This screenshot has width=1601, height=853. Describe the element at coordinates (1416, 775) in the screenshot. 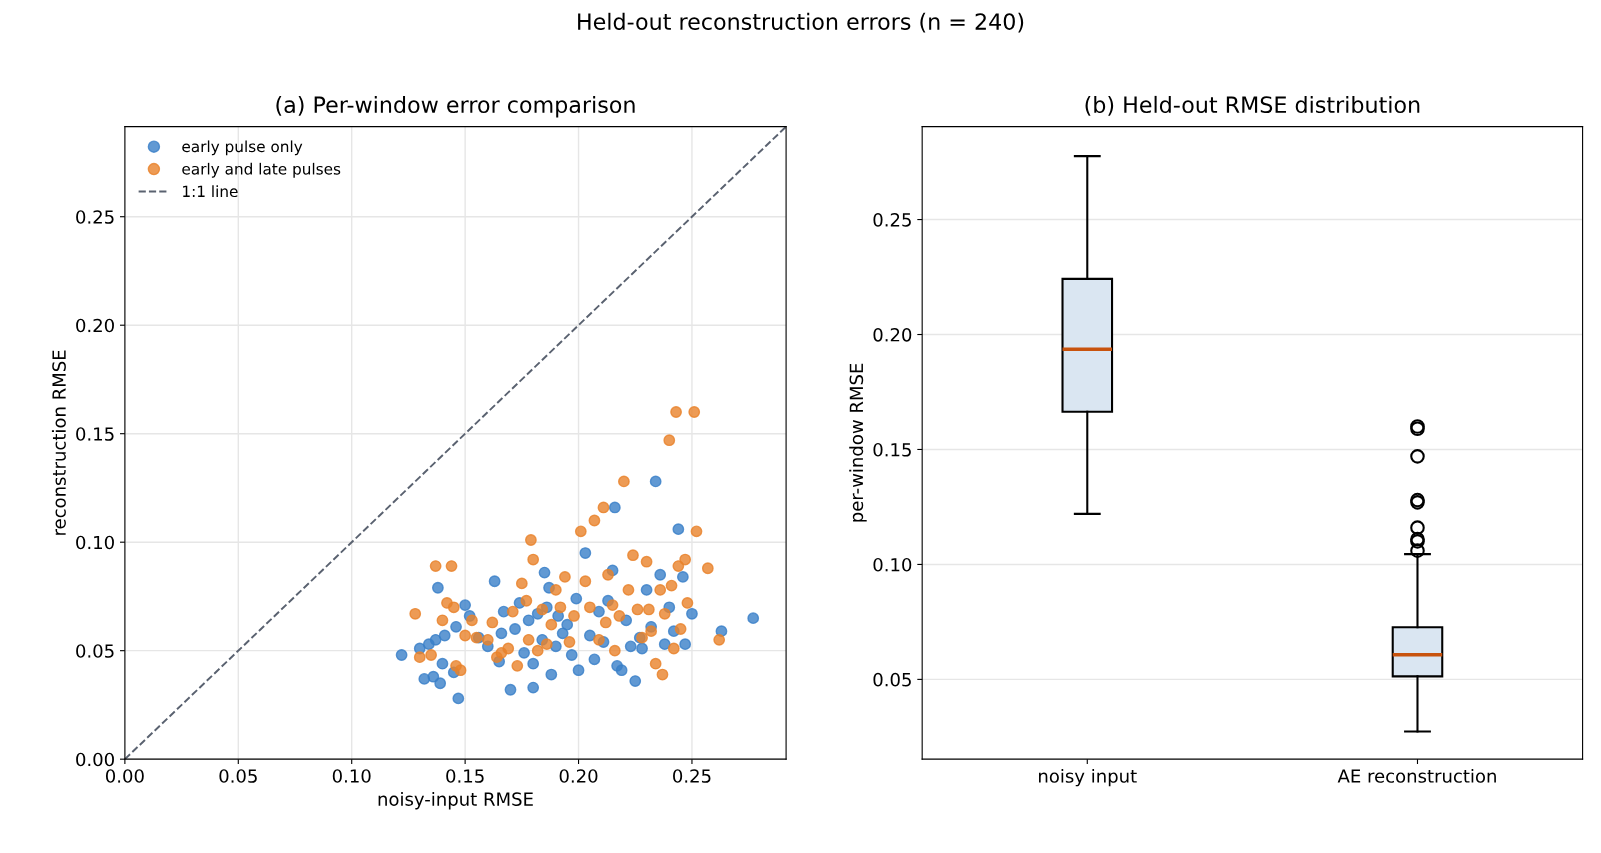

I see `x-tick-label: AE reconstruction` at that location.